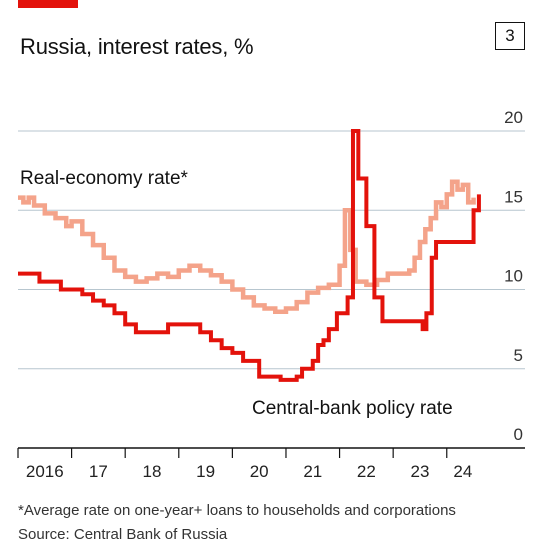 This screenshot has width=541, height=560. I want to click on annotation-real-economy-rate: Real-economy rate*, so click(104, 178).